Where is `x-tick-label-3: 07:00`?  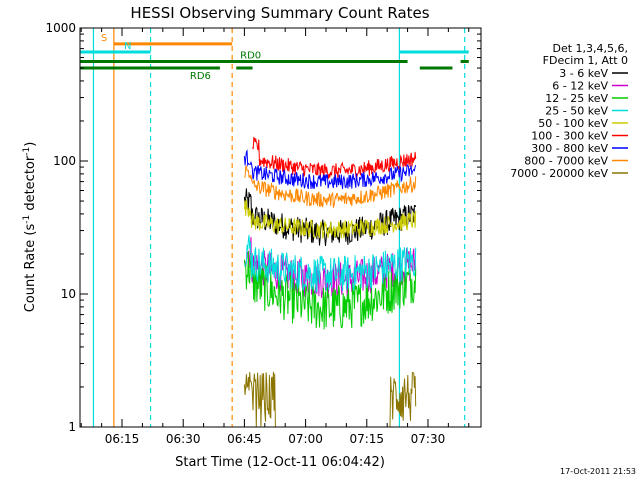 x-tick-label-3: 07:00 is located at coordinates (305, 439).